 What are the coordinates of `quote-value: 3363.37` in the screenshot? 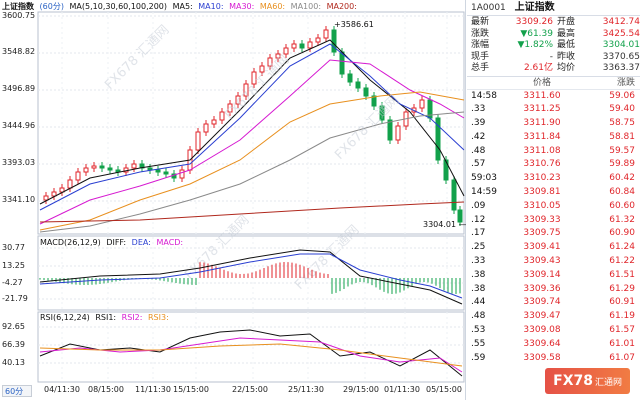 It's located at (621, 68).